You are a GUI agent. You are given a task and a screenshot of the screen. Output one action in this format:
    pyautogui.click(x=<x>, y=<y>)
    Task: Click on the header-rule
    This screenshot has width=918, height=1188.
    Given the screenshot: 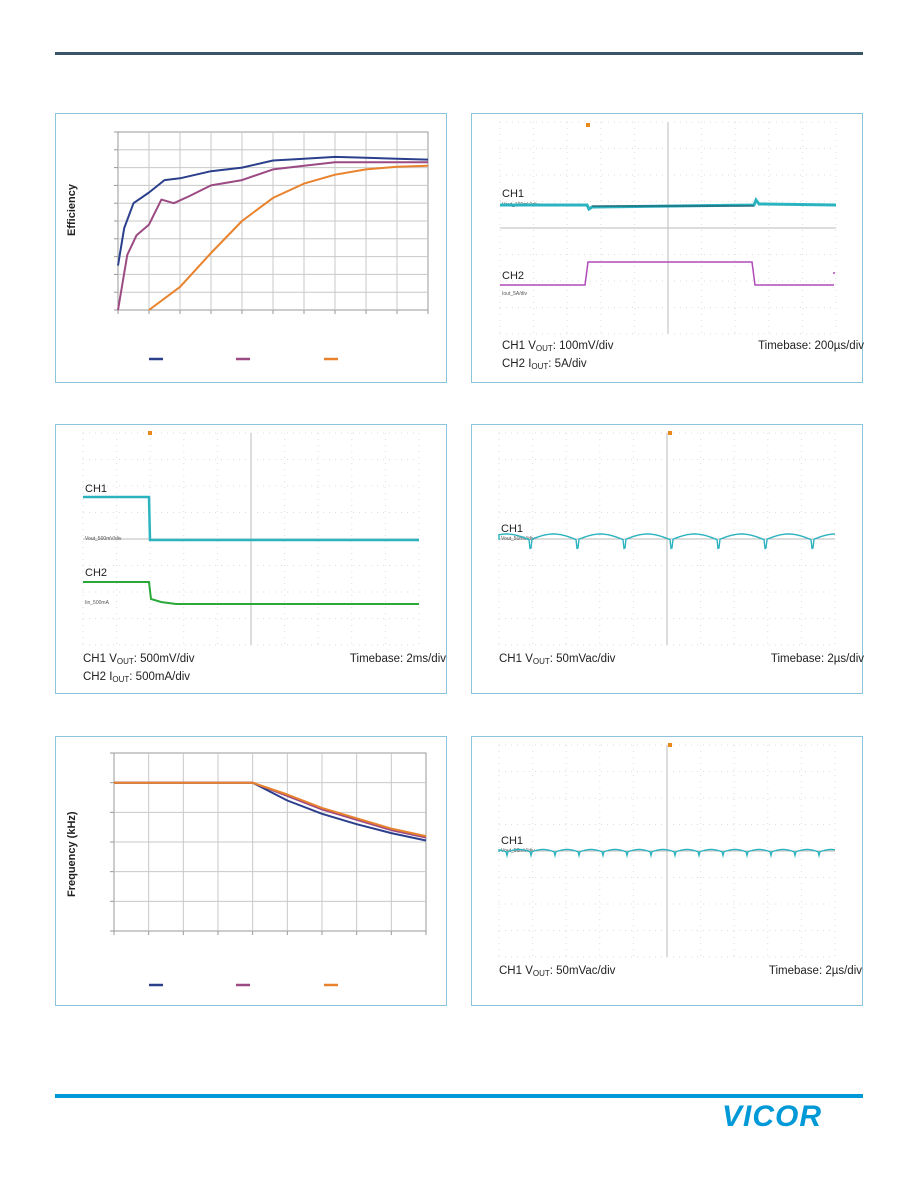 What is the action you would take?
    pyautogui.click(x=459, y=53)
    